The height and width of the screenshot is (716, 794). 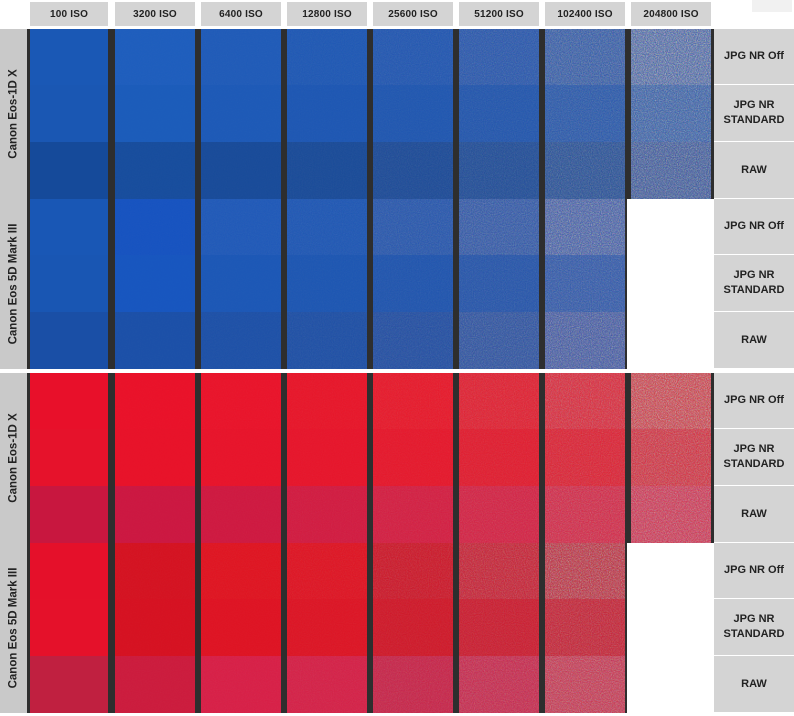 I want to click on processing-mode-text: JPG NR STANDARD, so click(x=754, y=626).